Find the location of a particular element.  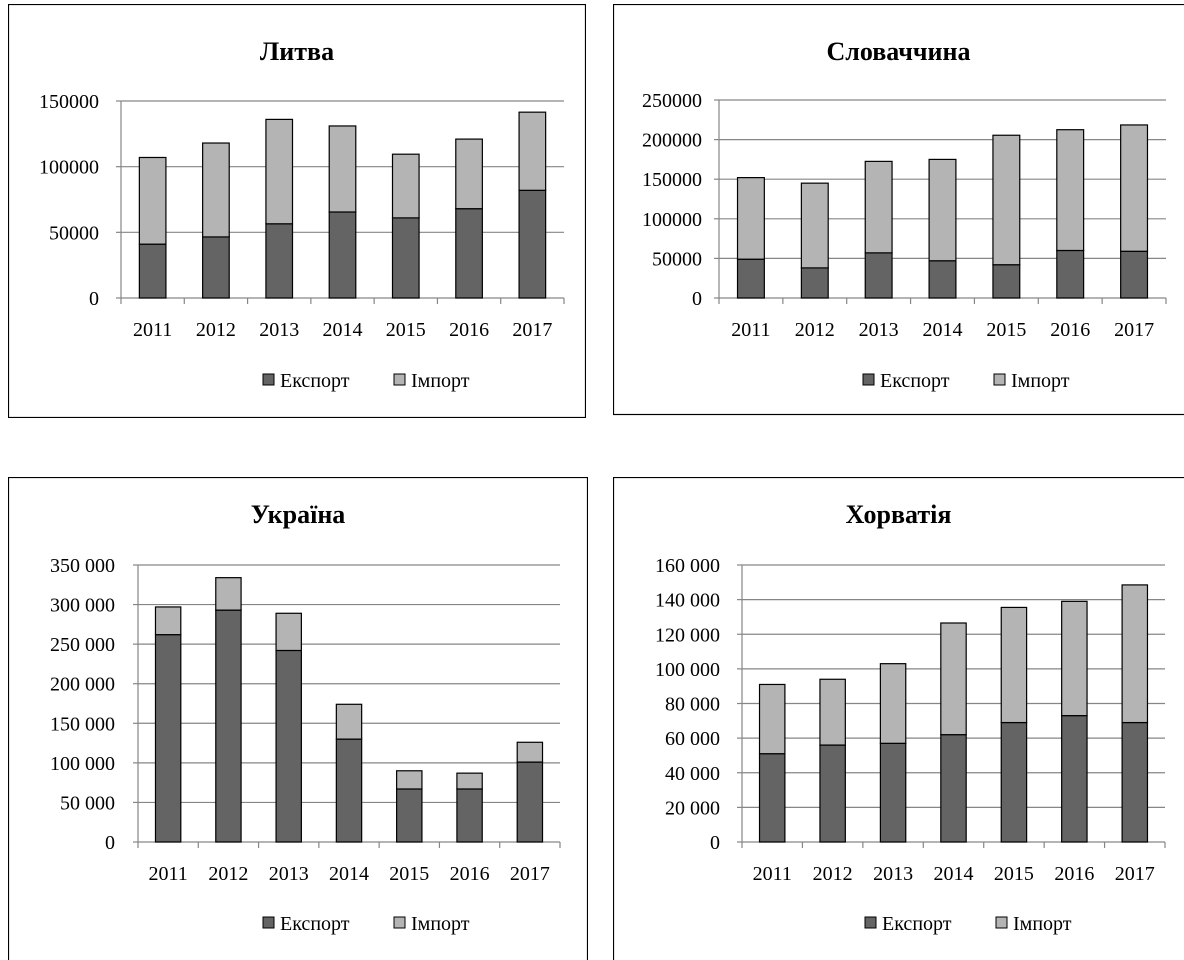

y-tick-label: 50 000 is located at coordinates (87, 803).